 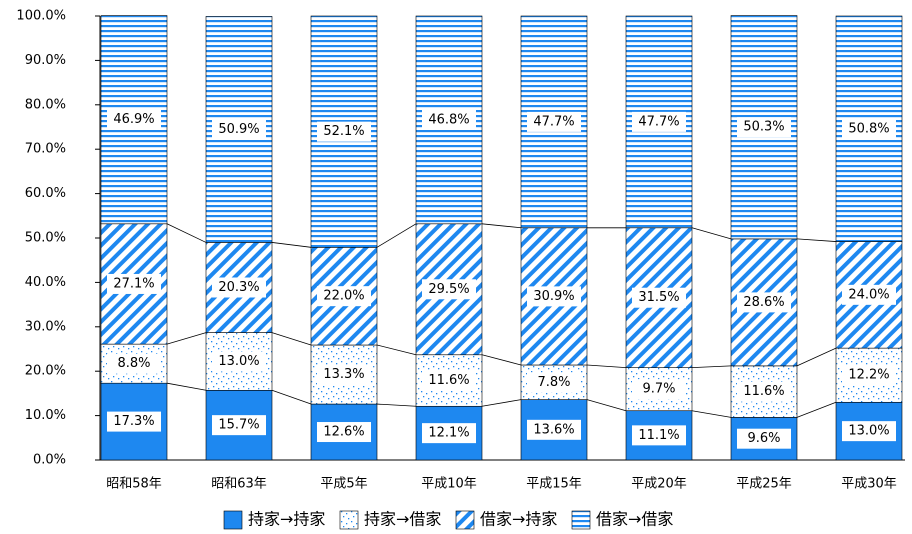 I want to click on y-tick-label: 40.0%, so click(x=45, y=282).